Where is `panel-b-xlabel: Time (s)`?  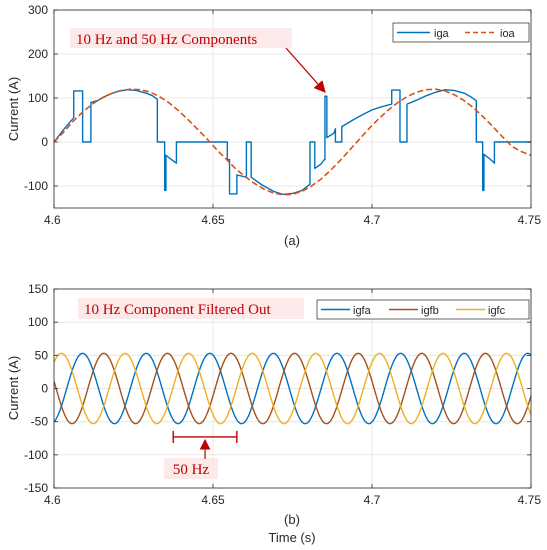 panel-b-xlabel: Time (s) is located at coordinates (291, 537).